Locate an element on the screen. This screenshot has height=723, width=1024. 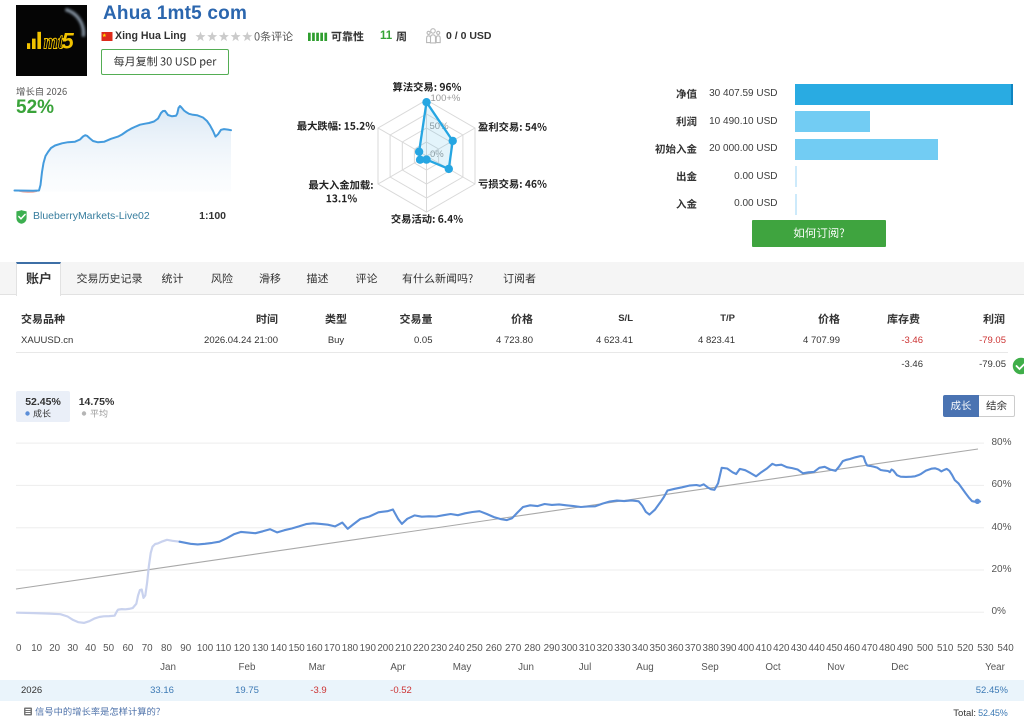
svg-text: mt is located at coordinates (54, 42).